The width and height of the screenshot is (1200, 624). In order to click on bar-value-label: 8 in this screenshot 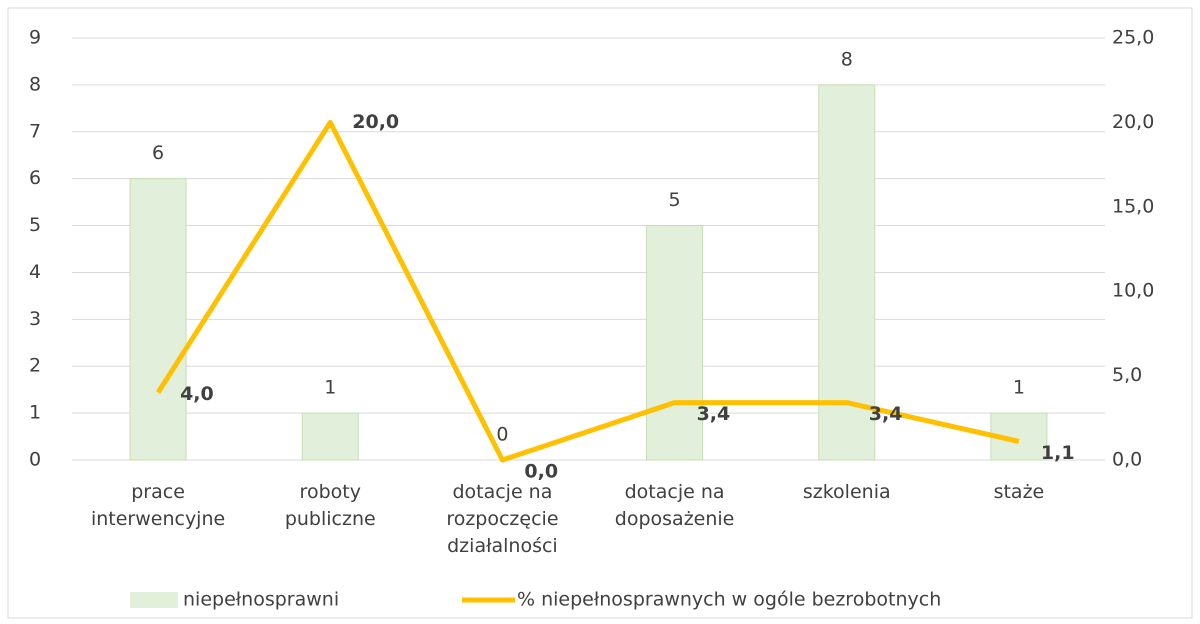, I will do `click(847, 59)`.